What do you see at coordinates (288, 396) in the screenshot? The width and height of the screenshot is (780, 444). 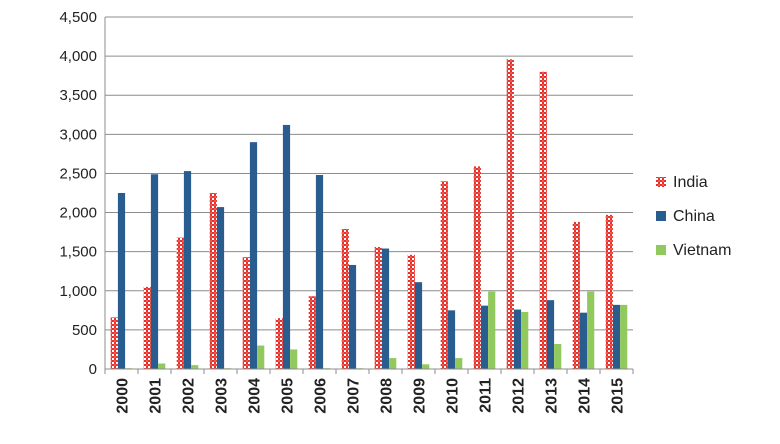 I see `x-tick-label: 2005` at bounding box center [288, 396].